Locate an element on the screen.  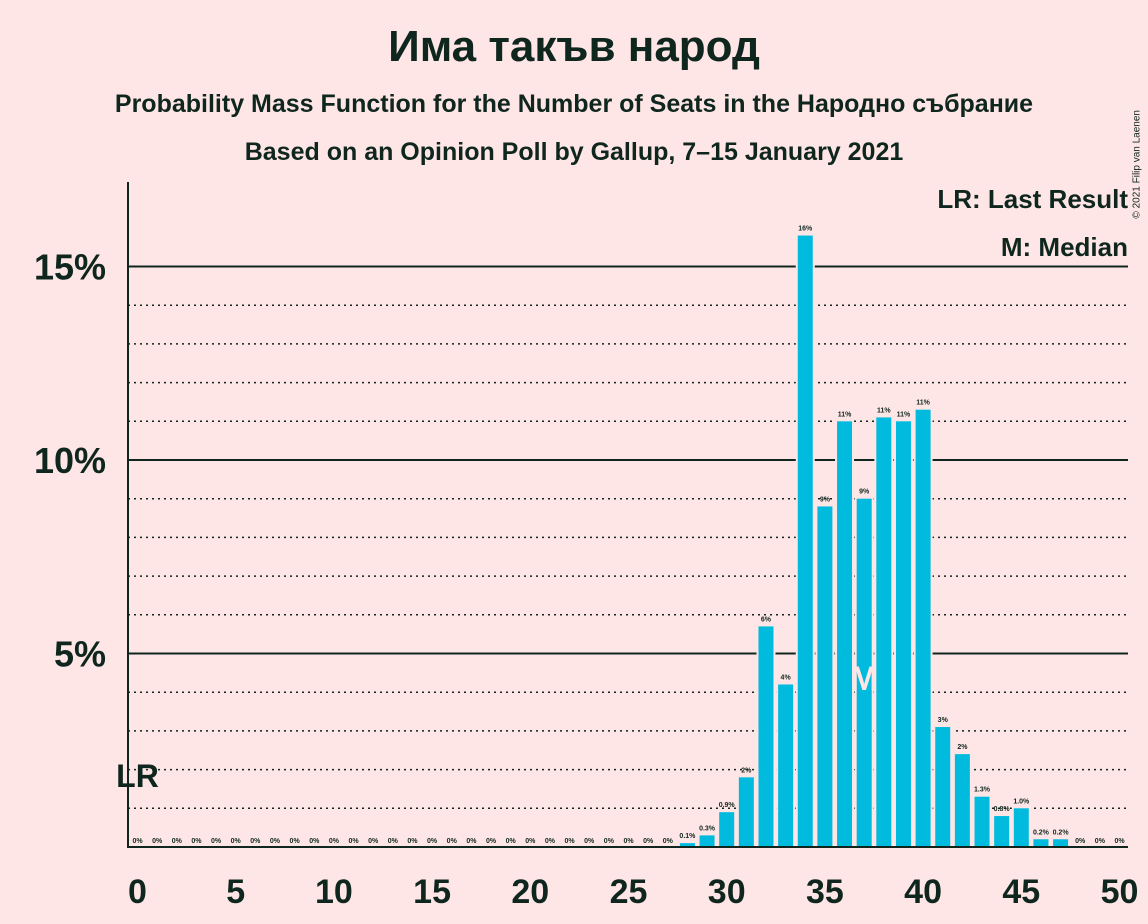
x-tick-label: 45 is located at coordinates (1021, 892).